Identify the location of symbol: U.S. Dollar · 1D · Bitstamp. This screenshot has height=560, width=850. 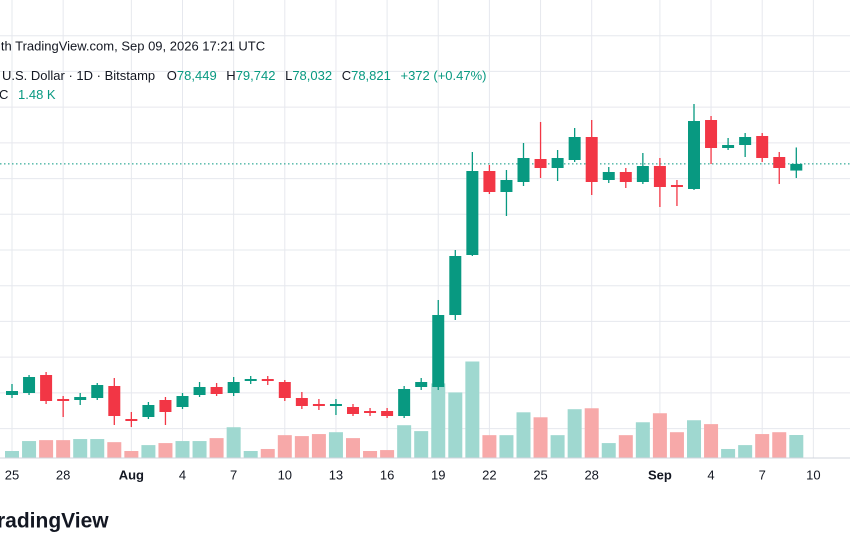
(78, 75).